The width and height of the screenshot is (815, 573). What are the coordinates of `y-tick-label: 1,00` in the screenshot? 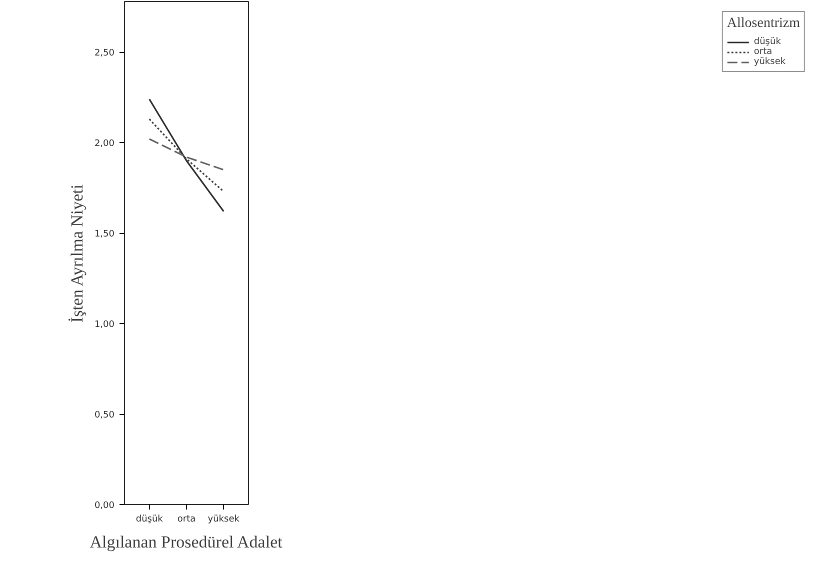 It's located at (104, 325).